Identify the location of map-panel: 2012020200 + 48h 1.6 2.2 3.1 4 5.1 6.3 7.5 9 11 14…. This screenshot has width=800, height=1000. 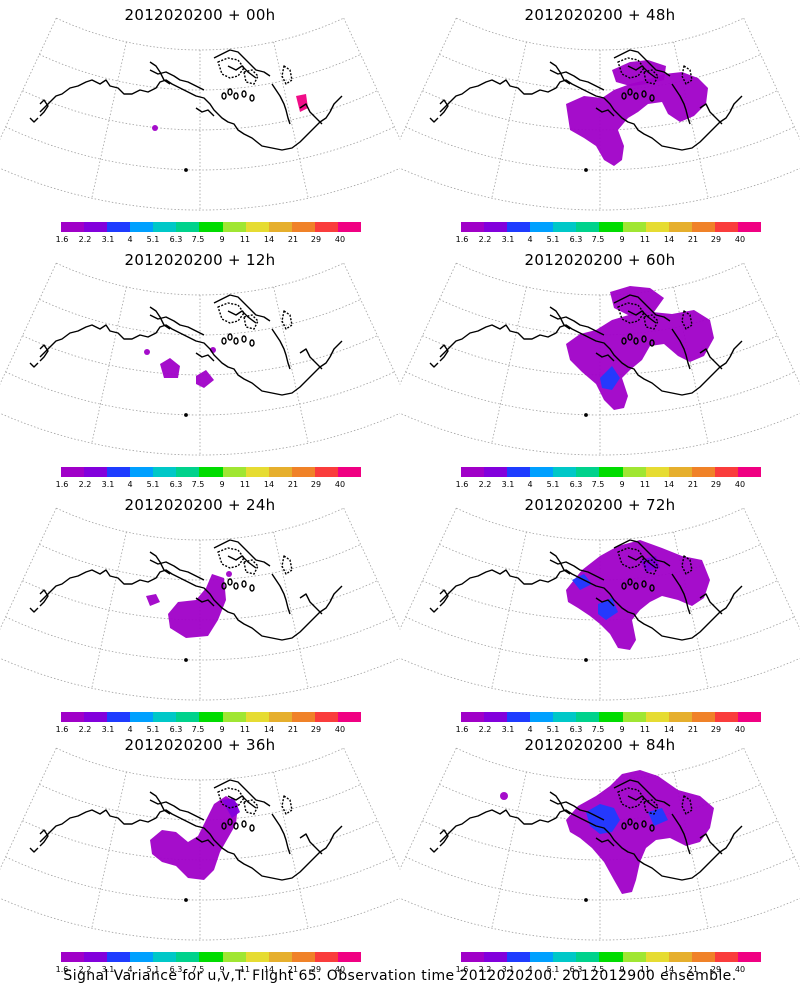
(600, 122).